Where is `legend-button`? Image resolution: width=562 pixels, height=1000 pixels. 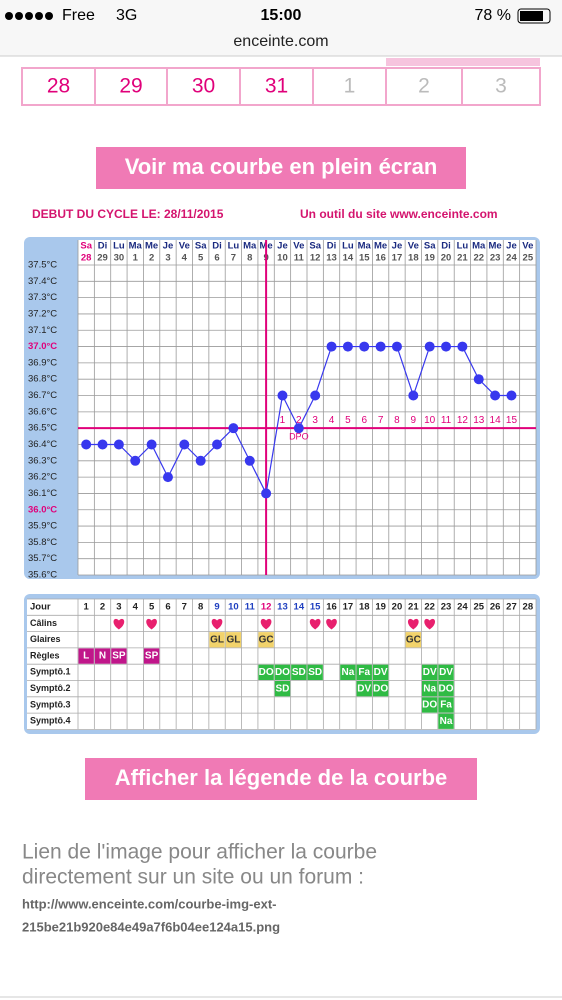
legend-button is located at coordinates (281, 779).